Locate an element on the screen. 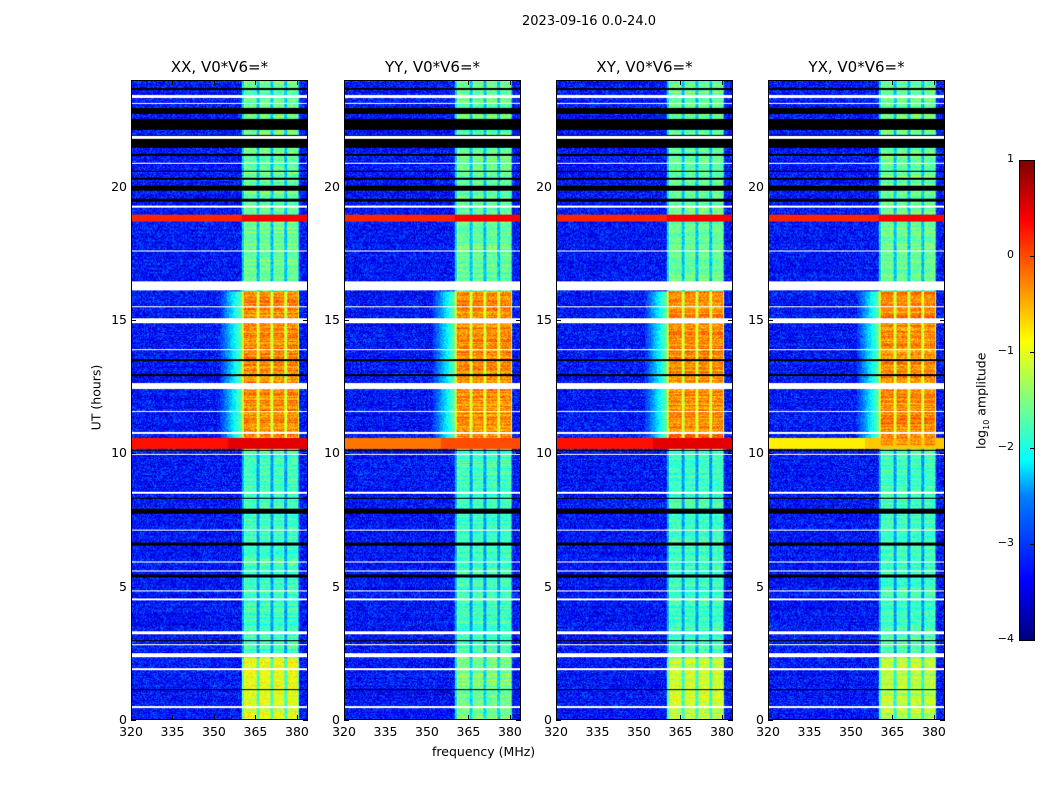 The image size is (1050, 800). figure-title: 2023-09-16 0.0-24.0 is located at coordinates (589, 21).